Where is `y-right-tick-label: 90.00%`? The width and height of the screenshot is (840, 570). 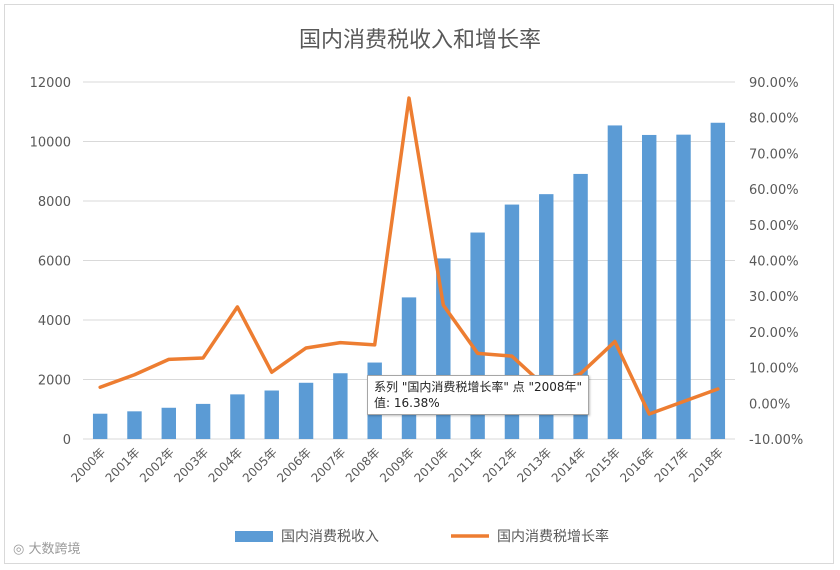
y-right-tick-label: 90.00% is located at coordinates (774, 83).